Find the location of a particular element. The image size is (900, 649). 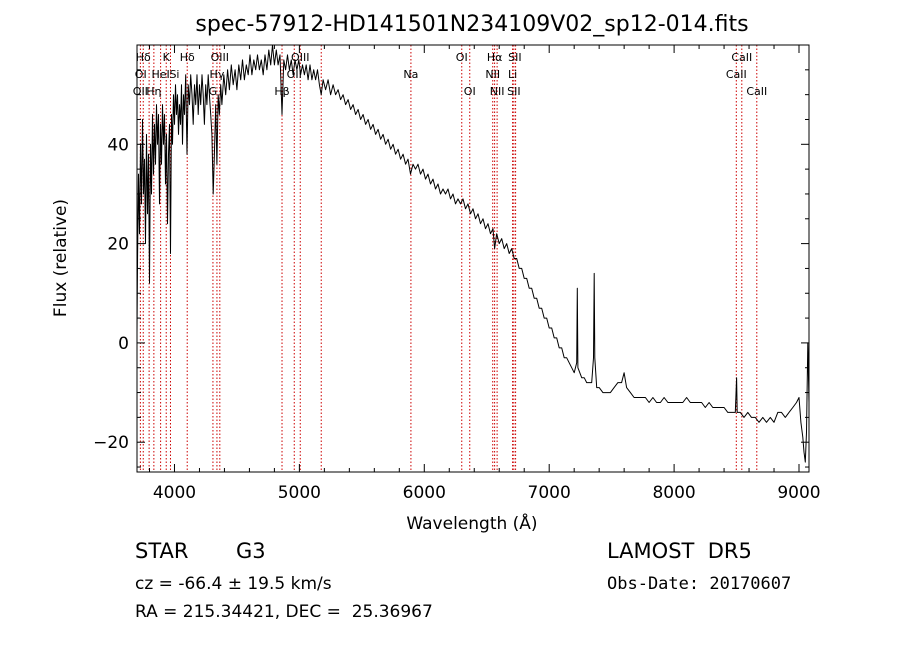

object-class: STAR is located at coordinates (162, 551).